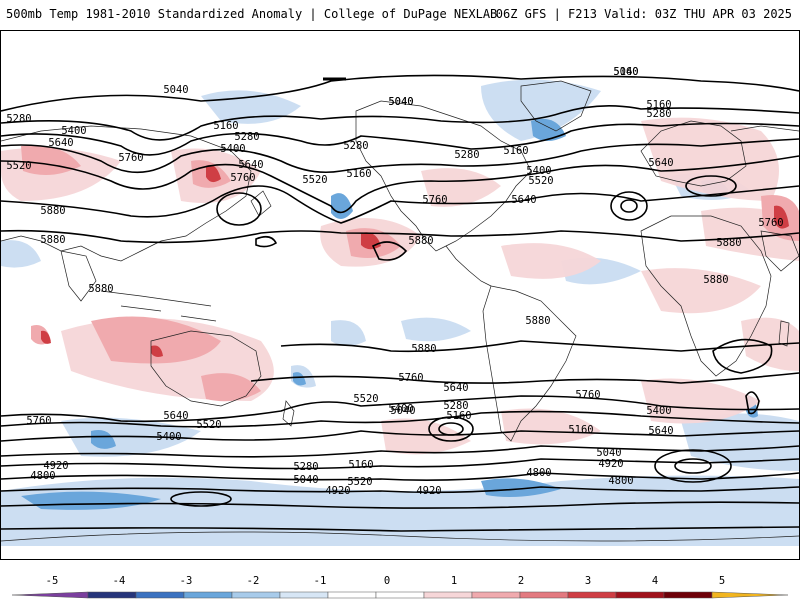 This screenshot has width=800, height=600. Describe the element at coordinates (529, 363) in the screenshot. I see `outline-south-america` at that location.